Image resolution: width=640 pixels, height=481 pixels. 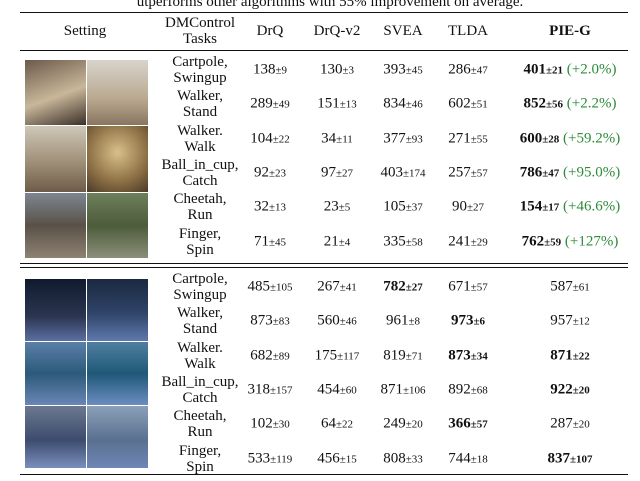 I want to click on score-mean: 873, so click(x=261, y=320).